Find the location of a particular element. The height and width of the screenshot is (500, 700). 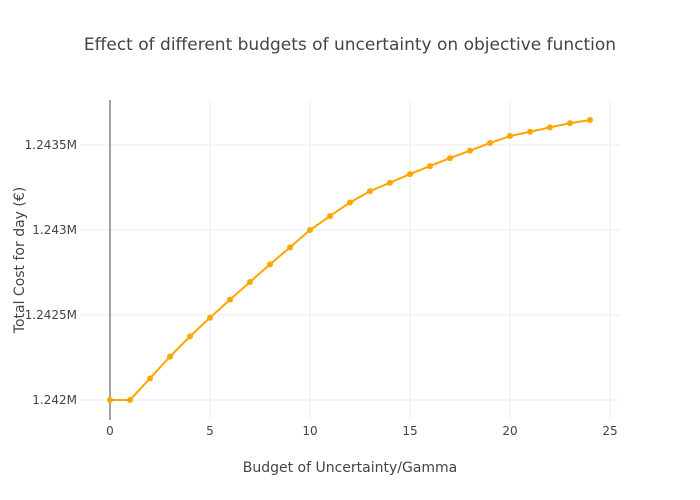

x-tick-label: 25 is located at coordinates (609, 431).